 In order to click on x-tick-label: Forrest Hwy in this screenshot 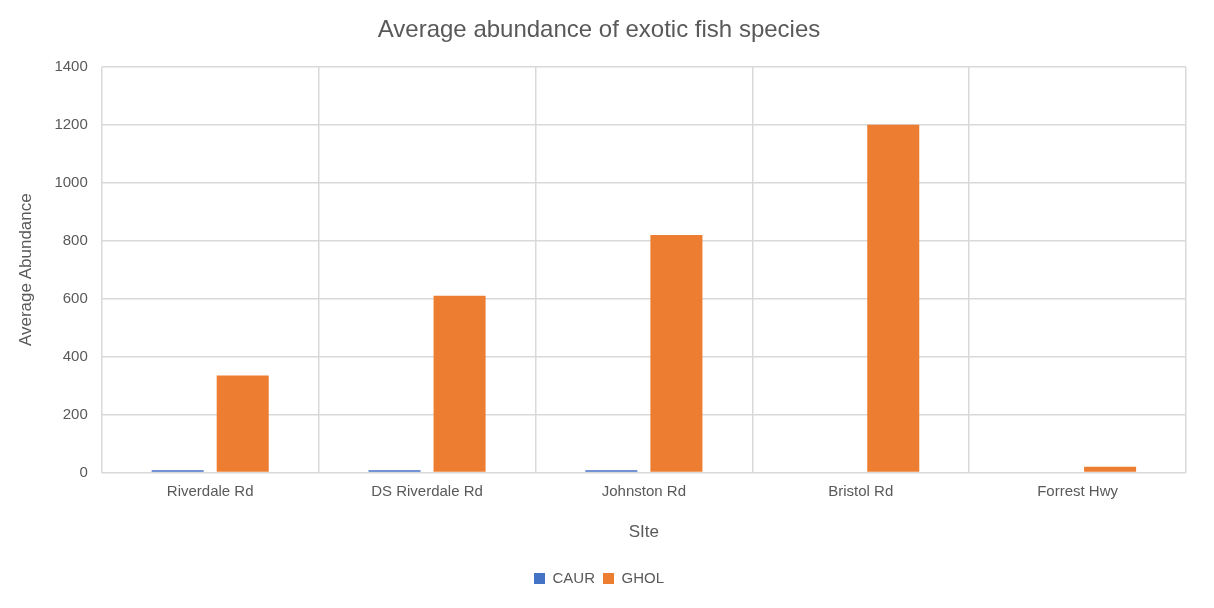, I will do `click(1078, 490)`.